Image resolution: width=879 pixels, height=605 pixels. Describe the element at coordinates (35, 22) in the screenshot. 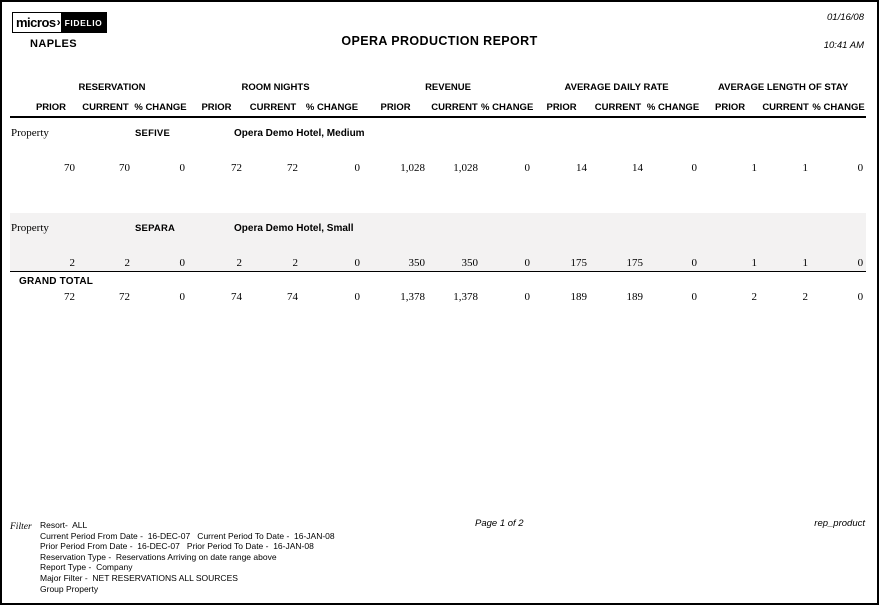

I see `logo-micros-text: micros` at that location.